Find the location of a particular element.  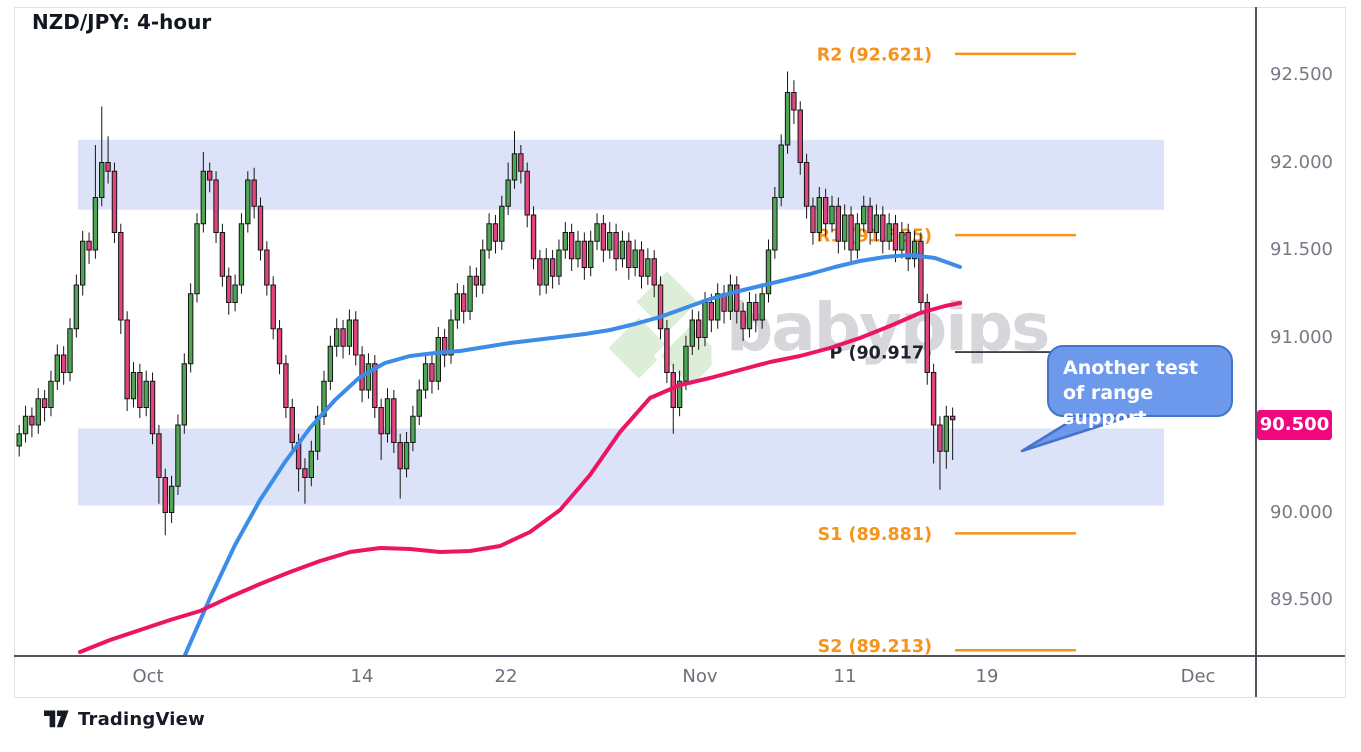

price-axis-label: 89.500 is located at coordinates (1301, 599).